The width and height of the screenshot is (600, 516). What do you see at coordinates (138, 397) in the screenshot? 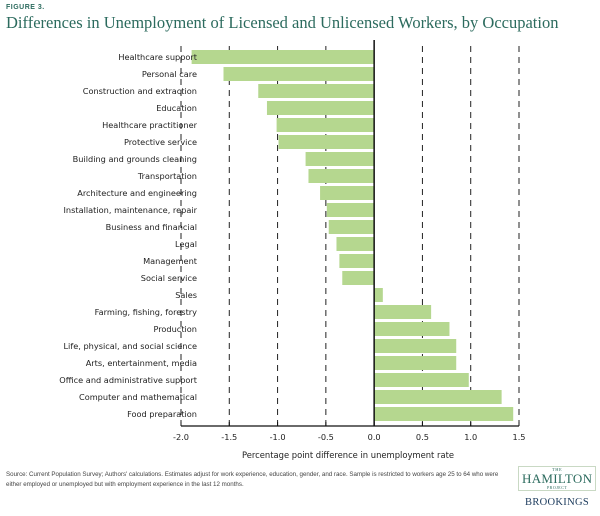
I see `category-label: Computer and mathematical` at bounding box center [138, 397].